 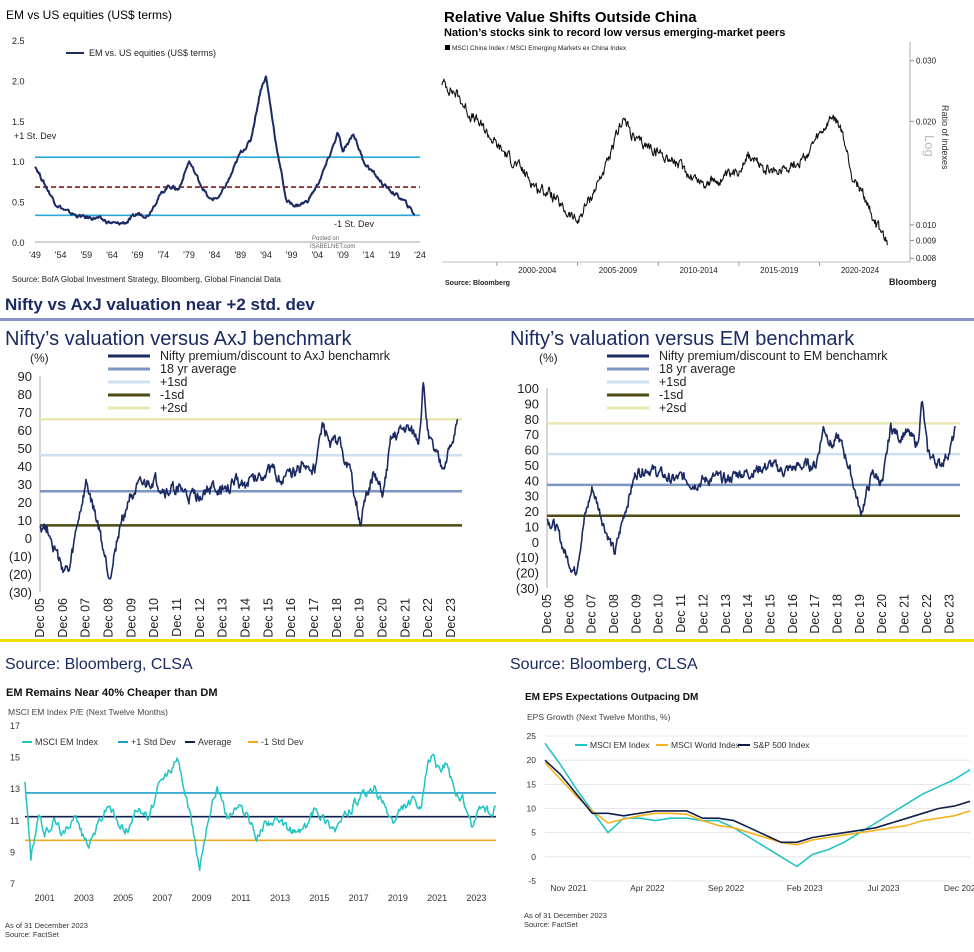 What do you see at coordinates (671, 395) in the screenshot?
I see `legend-label: -1sd` at bounding box center [671, 395].